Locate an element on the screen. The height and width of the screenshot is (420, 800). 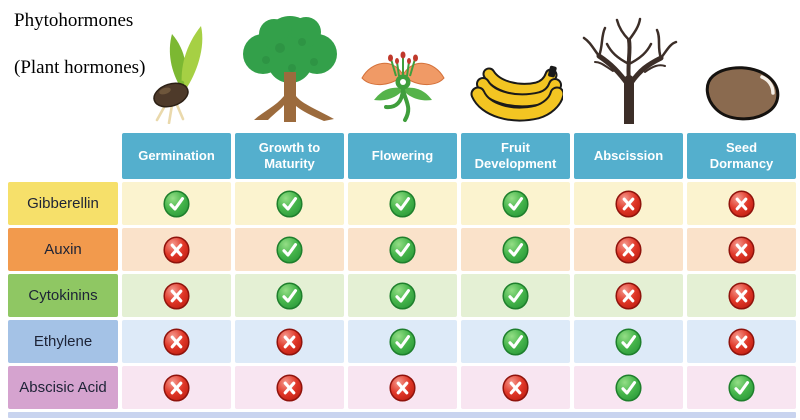
bananas-icon is located at coordinates (516, 93).